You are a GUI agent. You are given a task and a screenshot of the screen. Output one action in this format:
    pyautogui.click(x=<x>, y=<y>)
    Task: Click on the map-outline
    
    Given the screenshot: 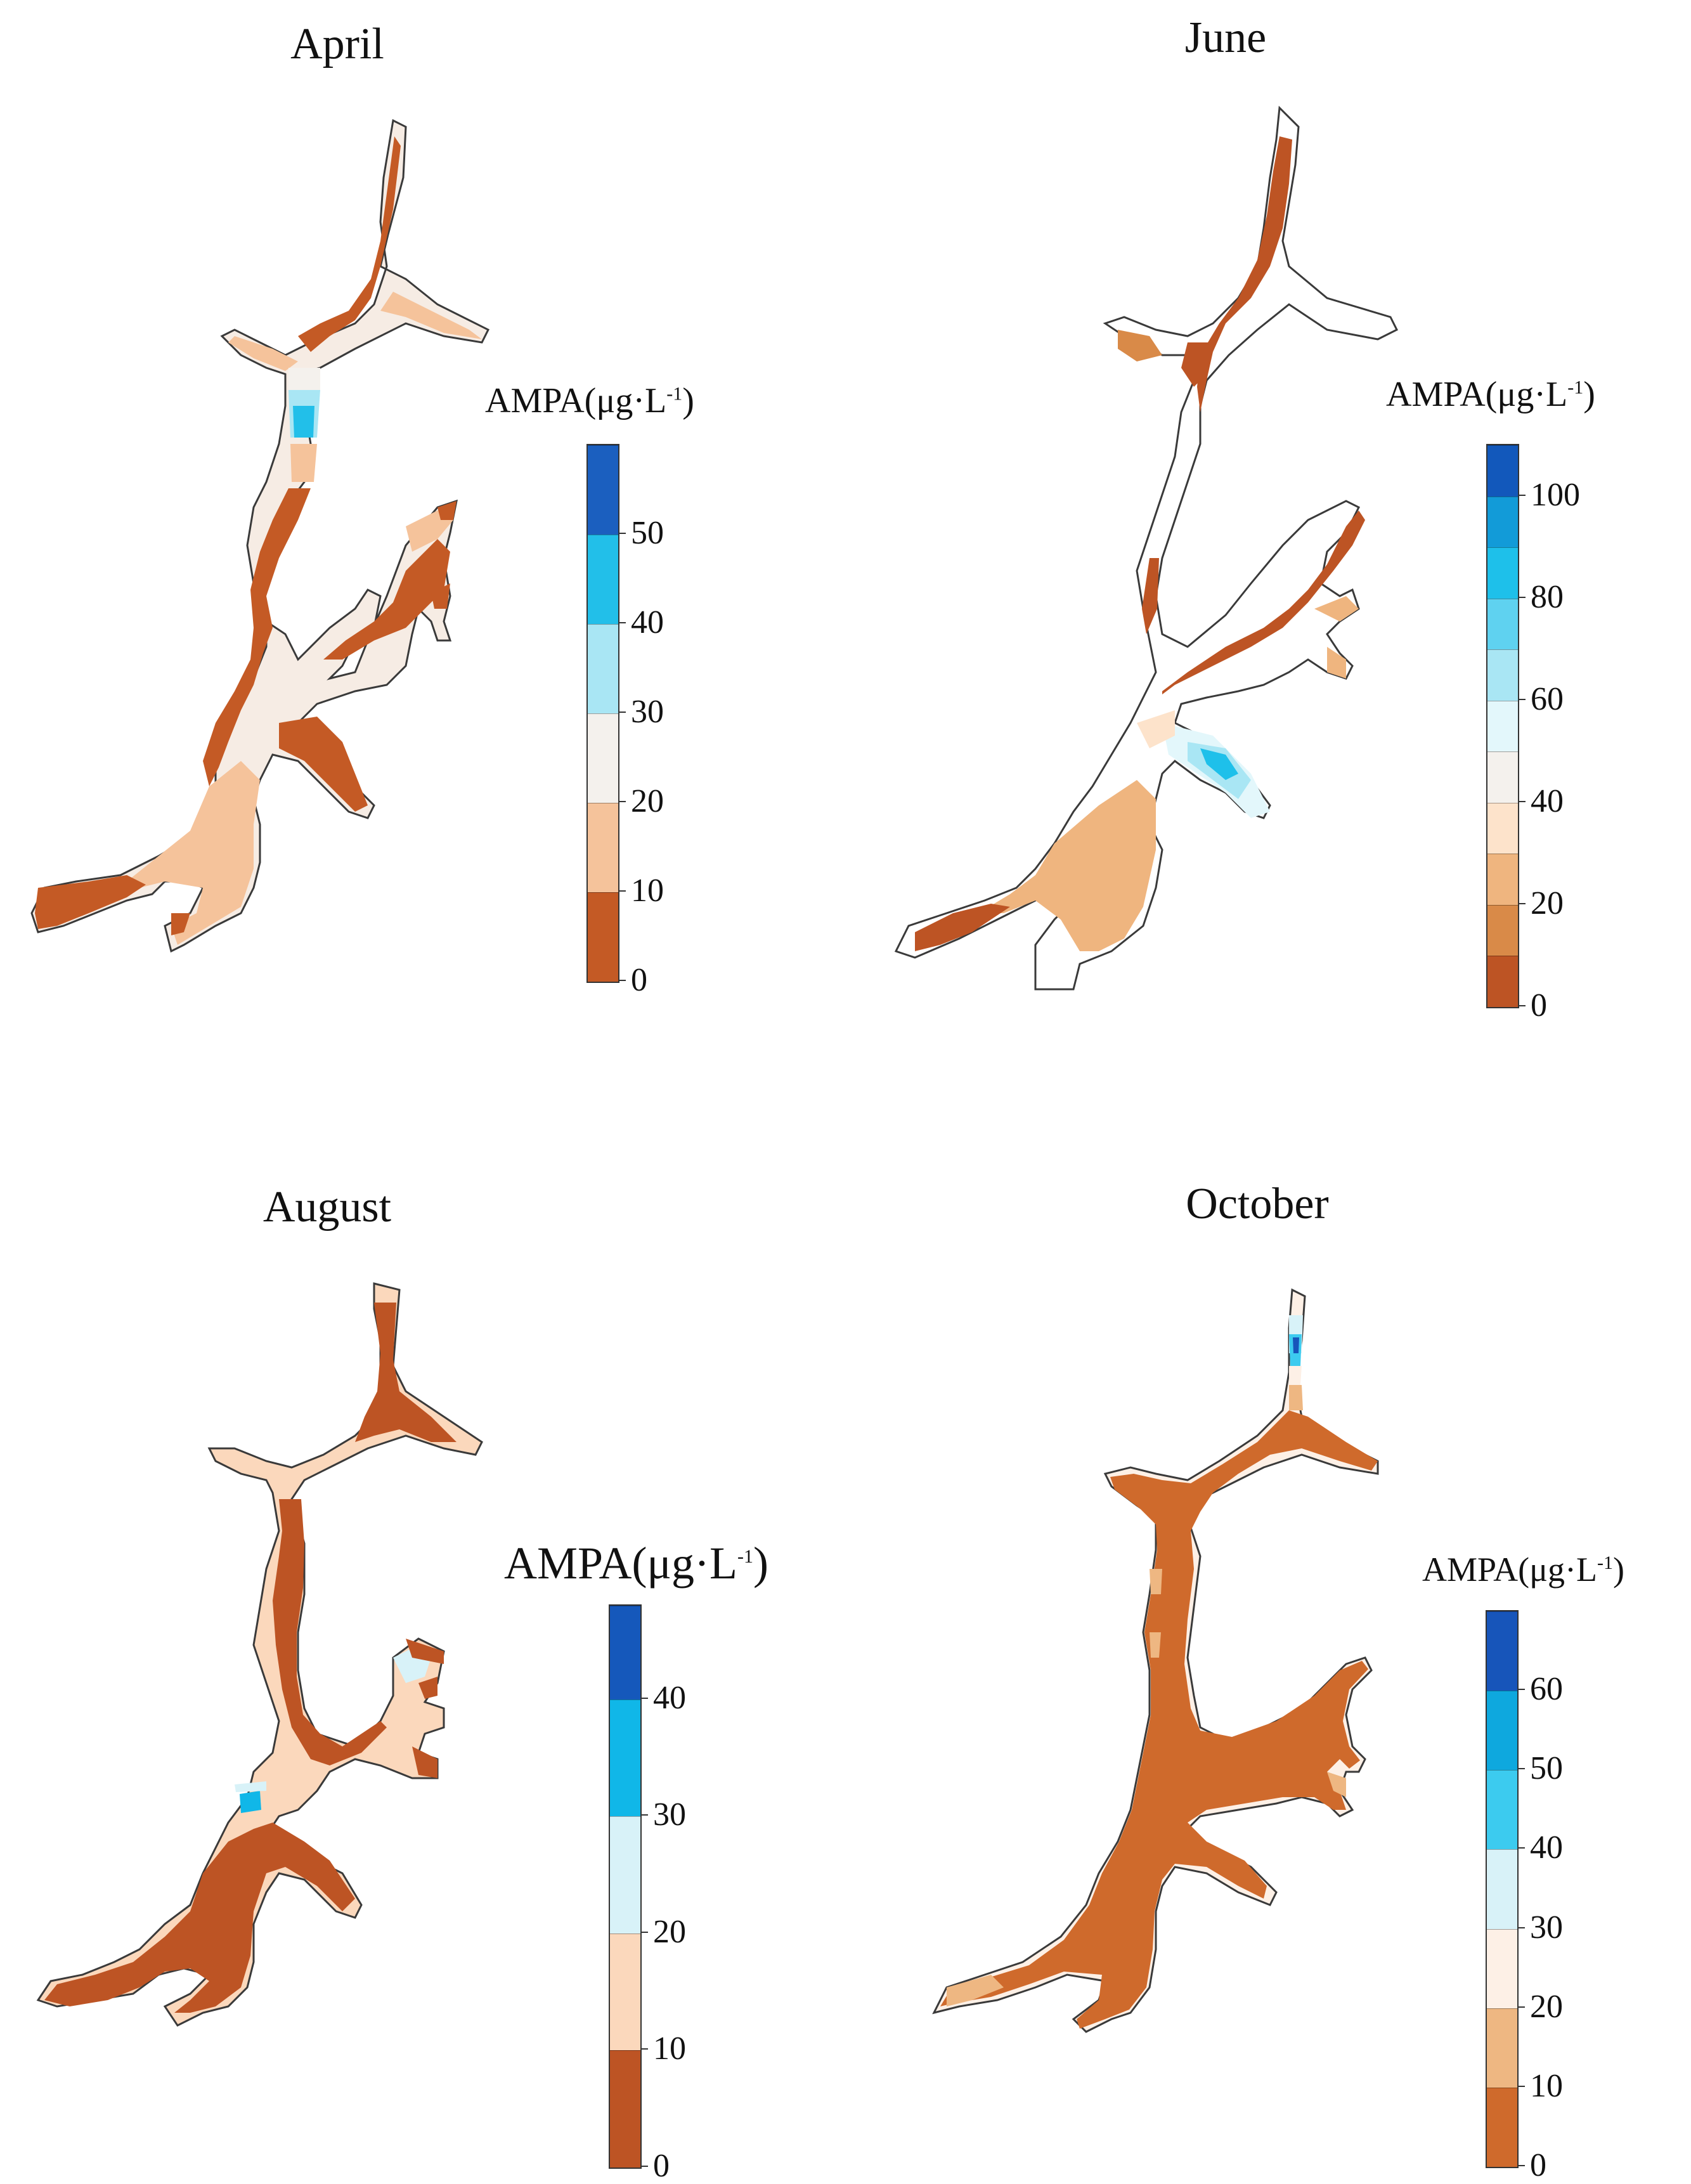 What is the action you would take?
    pyautogui.click(x=1146, y=548)
    